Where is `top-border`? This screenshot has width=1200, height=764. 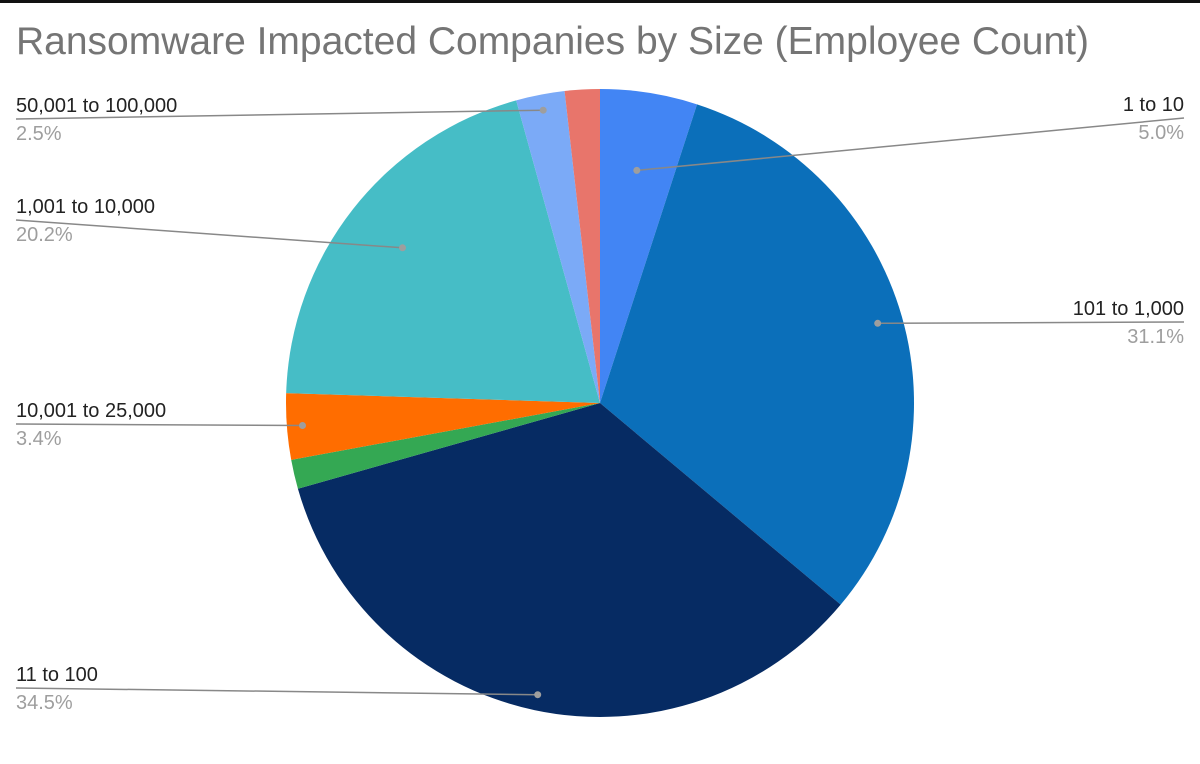 top-border is located at coordinates (600, 1).